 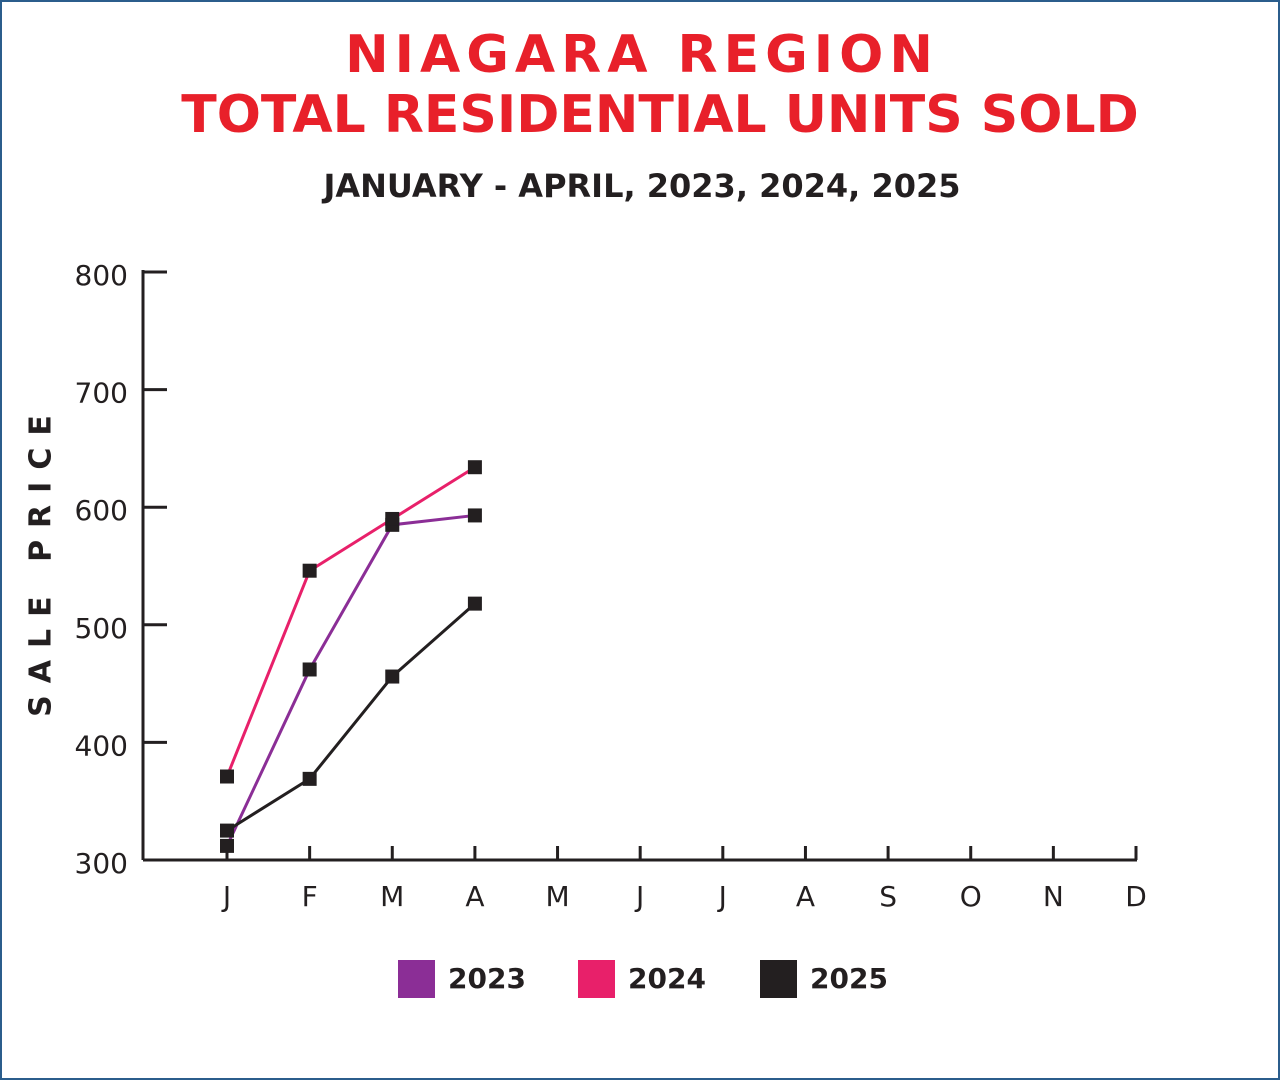 What do you see at coordinates (660, 115) in the screenshot?
I see `chart-subtitle: TOTAL RESIDENTIAL UNITS SOLD` at bounding box center [660, 115].